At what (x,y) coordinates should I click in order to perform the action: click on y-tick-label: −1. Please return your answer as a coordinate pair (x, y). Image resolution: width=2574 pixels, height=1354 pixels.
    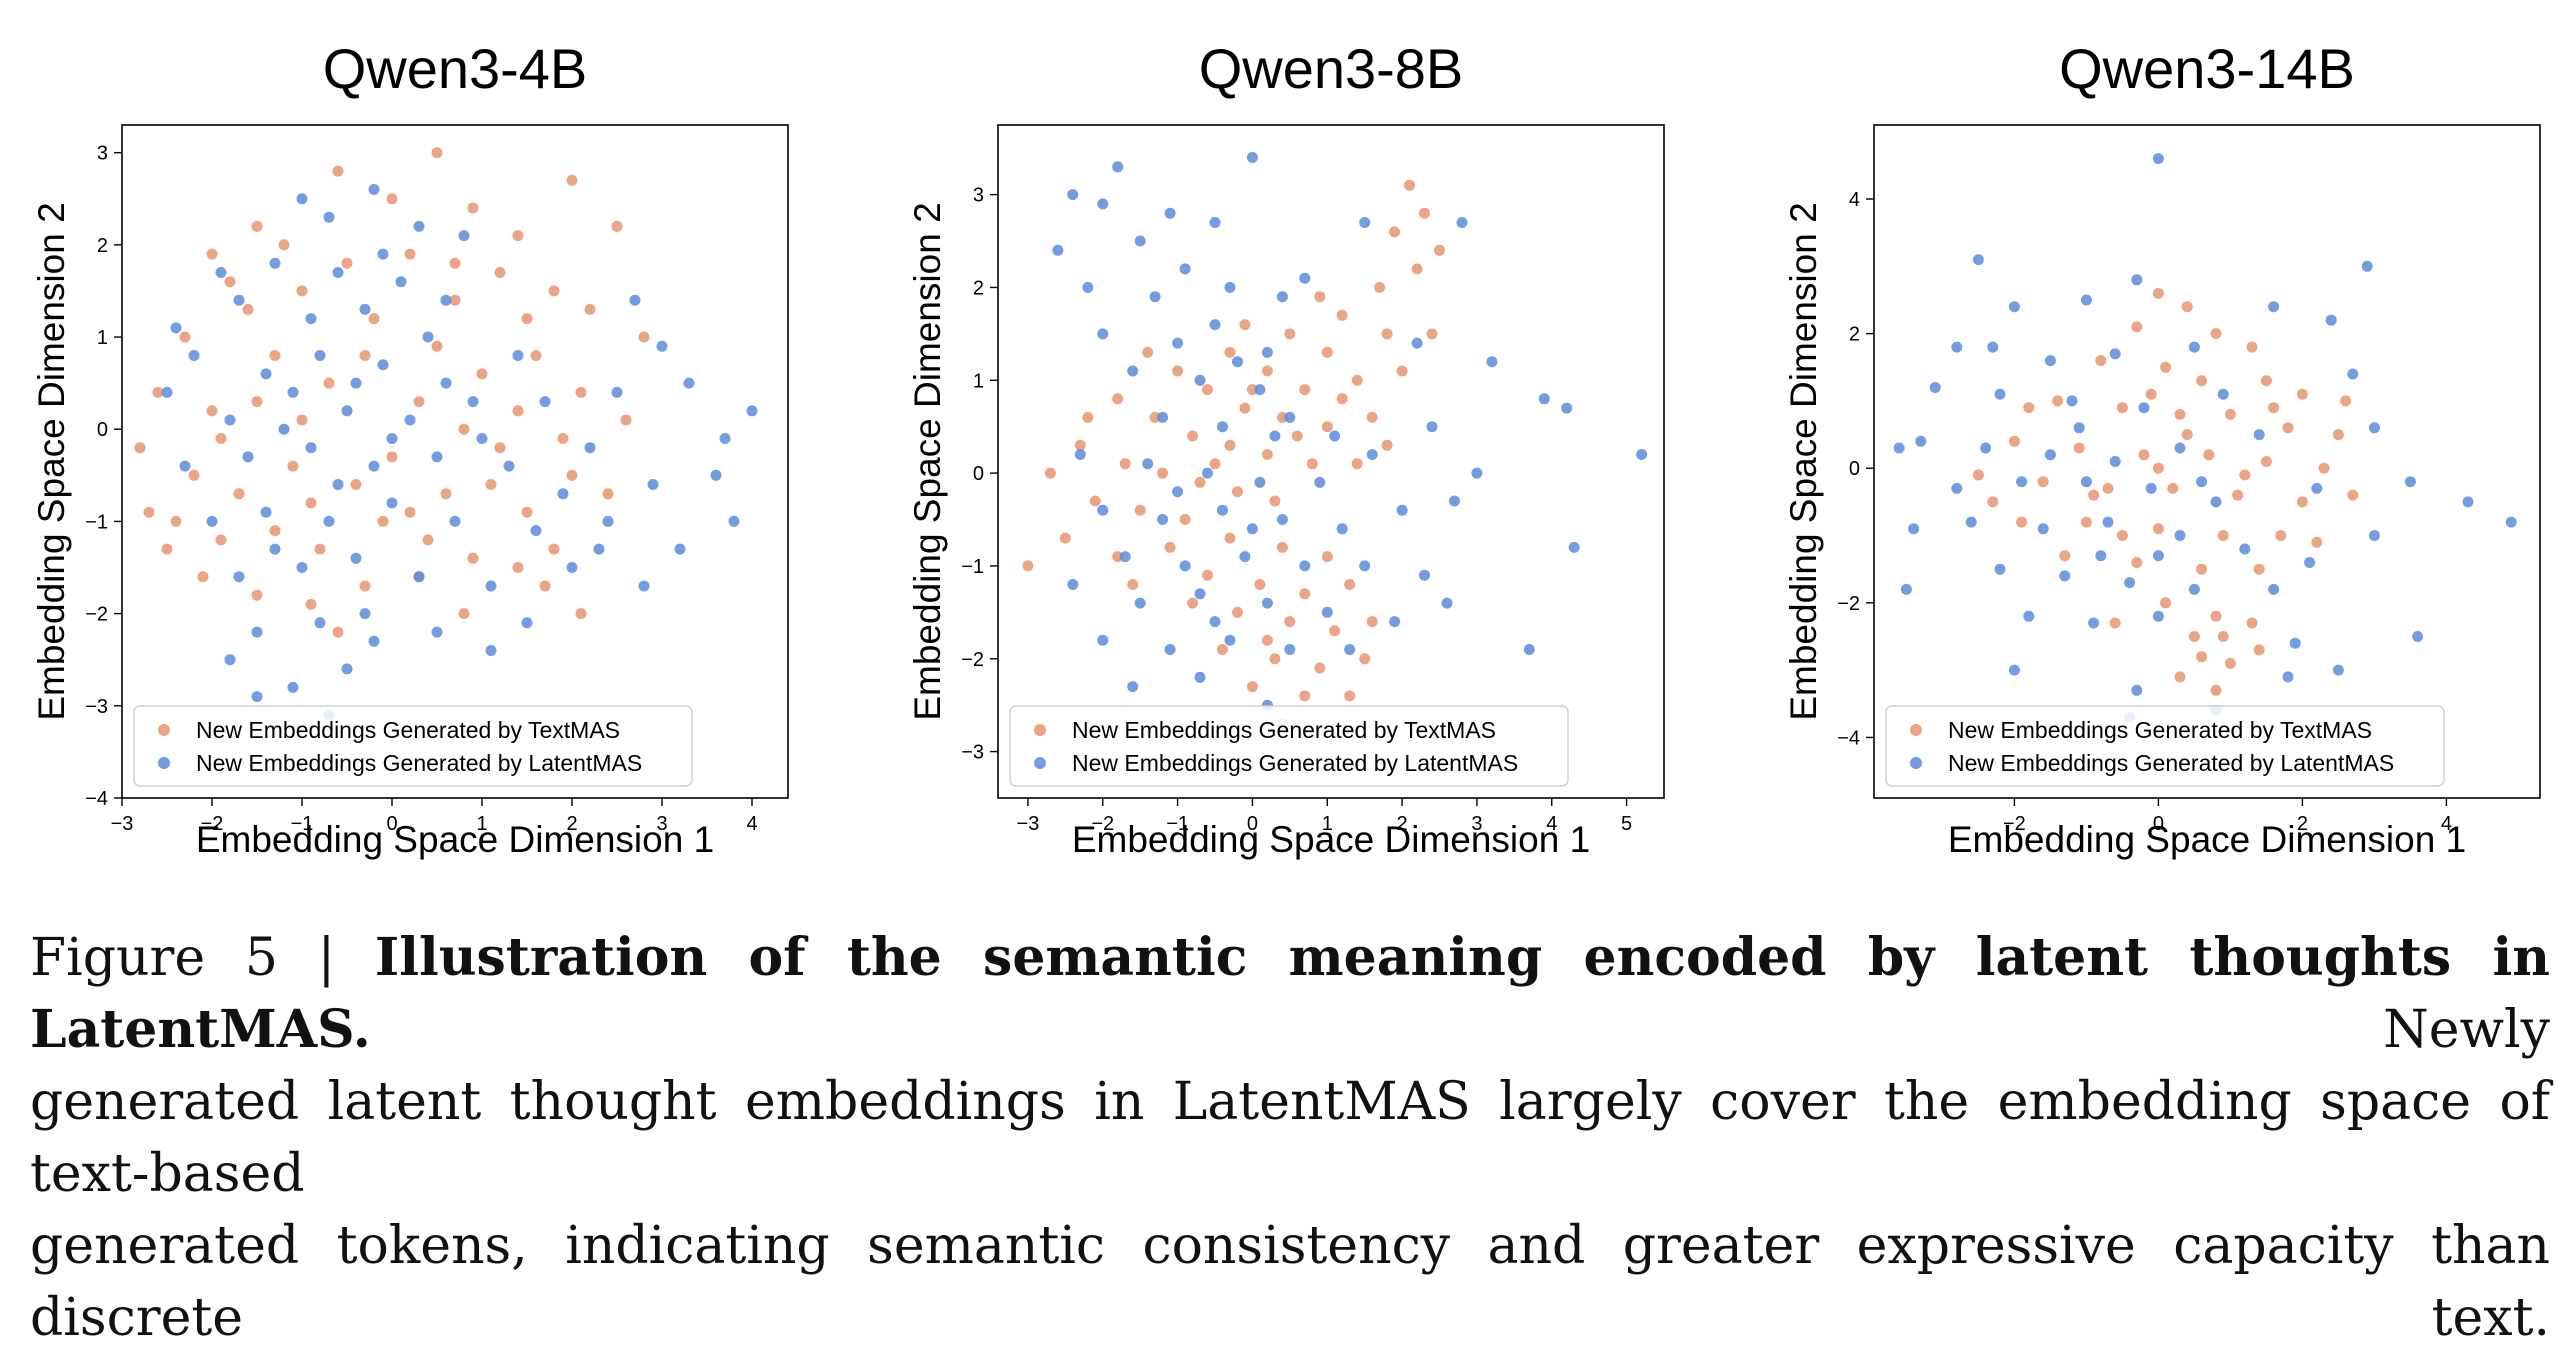
    Looking at the image, I should click on (96, 522).